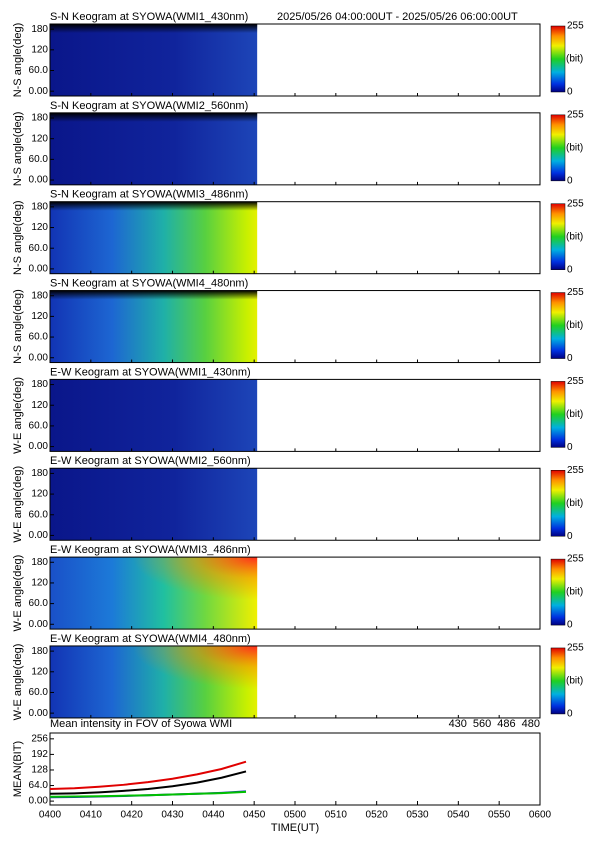  Describe the element at coordinates (531, 724) in the screenshot. I see `legend-entry: 480` at that location.